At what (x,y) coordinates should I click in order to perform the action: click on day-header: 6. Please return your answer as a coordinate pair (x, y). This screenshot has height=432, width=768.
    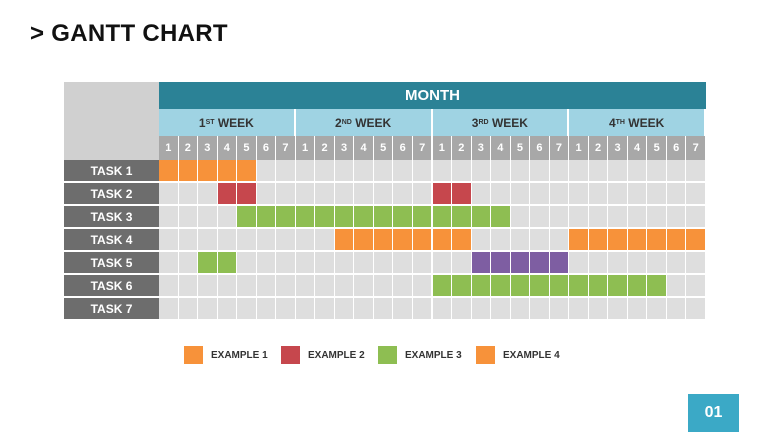
    Looking at the image, I should click on (266, 148).